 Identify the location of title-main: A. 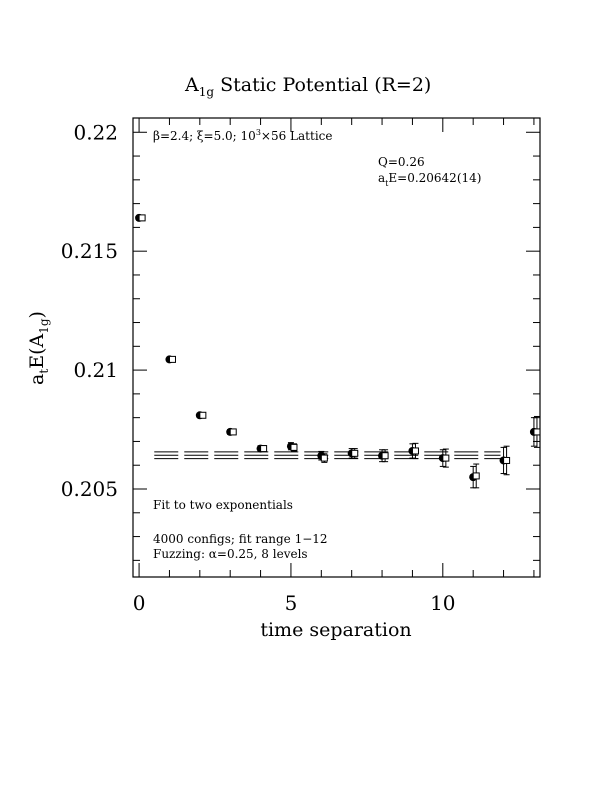
(191, 85).